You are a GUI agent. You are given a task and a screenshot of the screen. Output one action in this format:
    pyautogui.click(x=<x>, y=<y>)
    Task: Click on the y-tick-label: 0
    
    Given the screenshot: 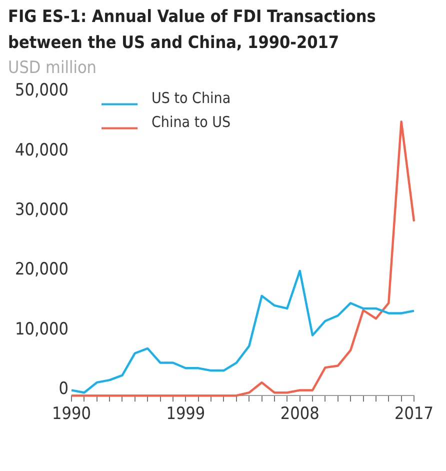 What is the action you would take?
    pyautogui.click(x=63, y=389)
    